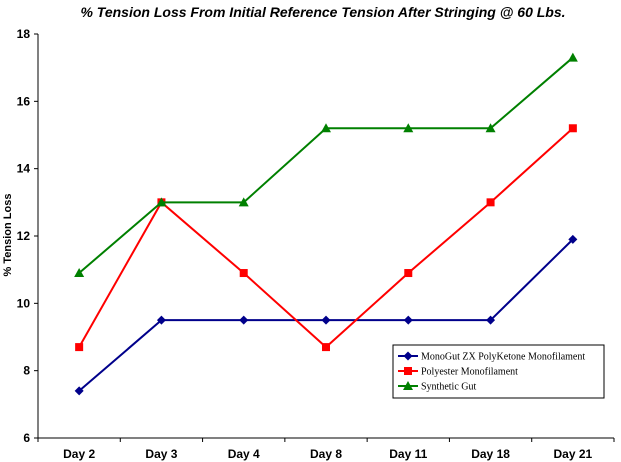  What do you see at coordinates (326, 454) in the screenshot?
I see `x-tick-label: Day 8` at bounding box center [326, 454].